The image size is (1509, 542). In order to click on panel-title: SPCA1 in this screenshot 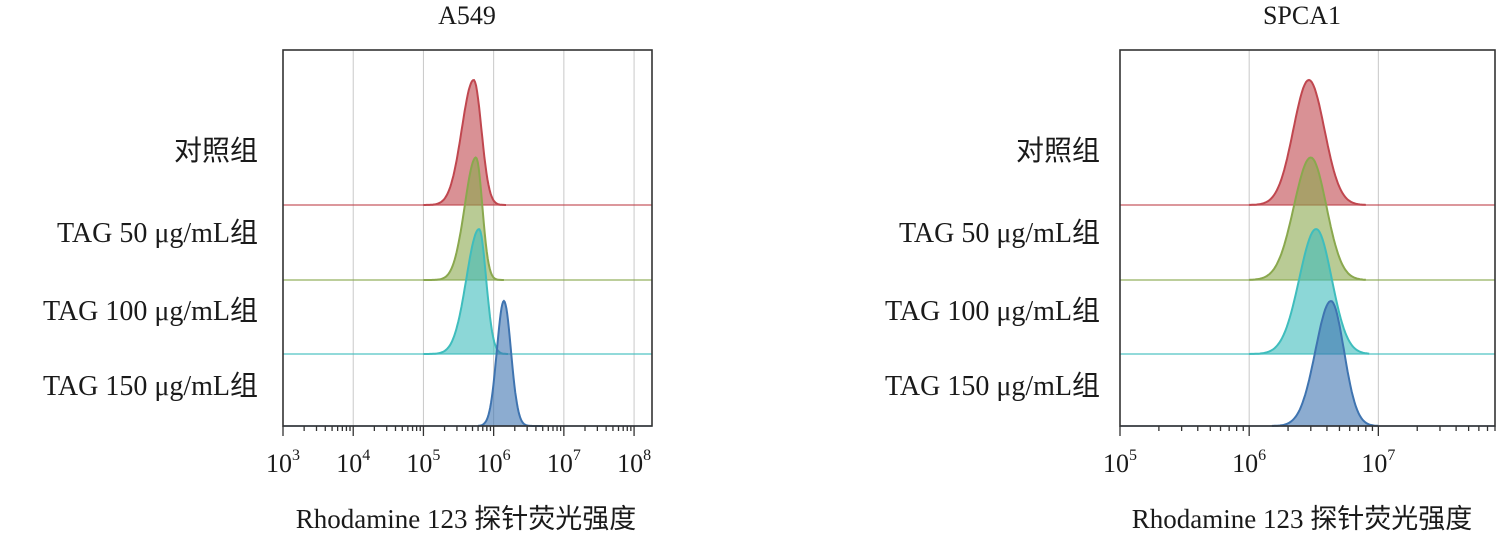, I will do `click(1302, 15)`.